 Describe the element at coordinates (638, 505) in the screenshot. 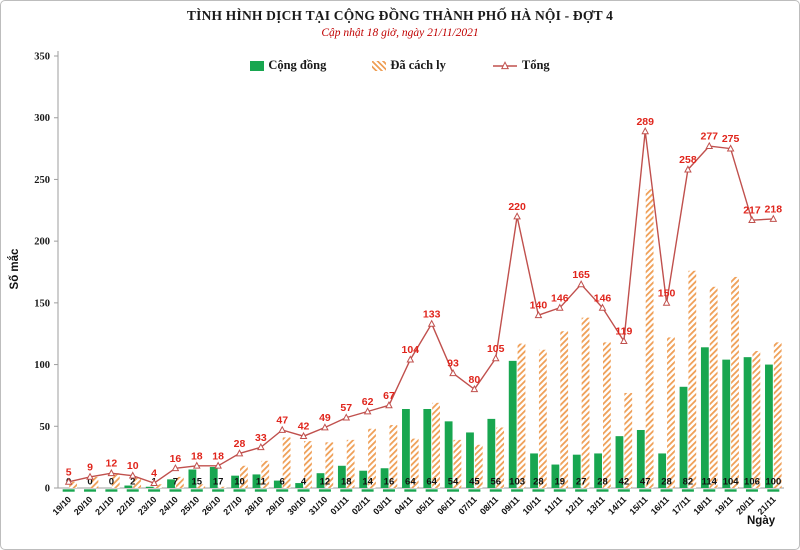

I see `x-tick-label: 15/11` at that location.